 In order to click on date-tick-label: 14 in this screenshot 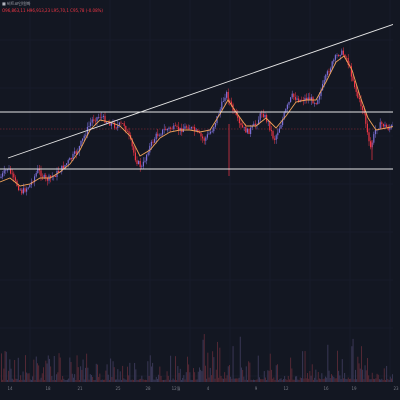, I will do `click(10, 388)`.